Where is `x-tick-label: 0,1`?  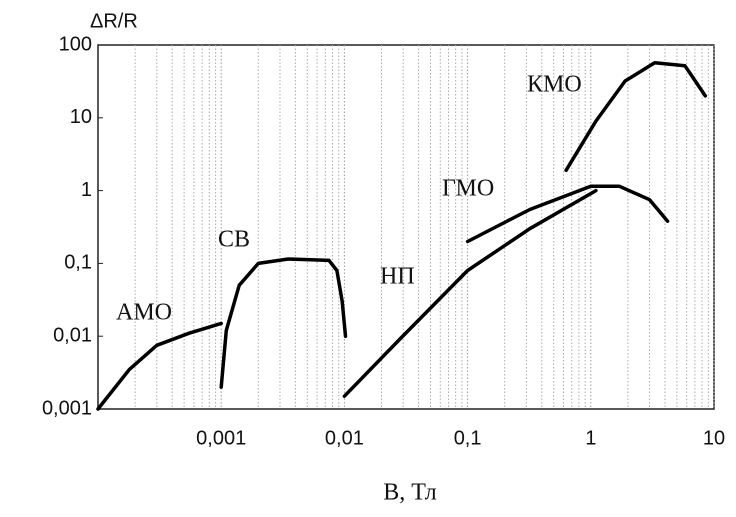
x-tick-label: 0,1 is located at coordinates (468, 438).